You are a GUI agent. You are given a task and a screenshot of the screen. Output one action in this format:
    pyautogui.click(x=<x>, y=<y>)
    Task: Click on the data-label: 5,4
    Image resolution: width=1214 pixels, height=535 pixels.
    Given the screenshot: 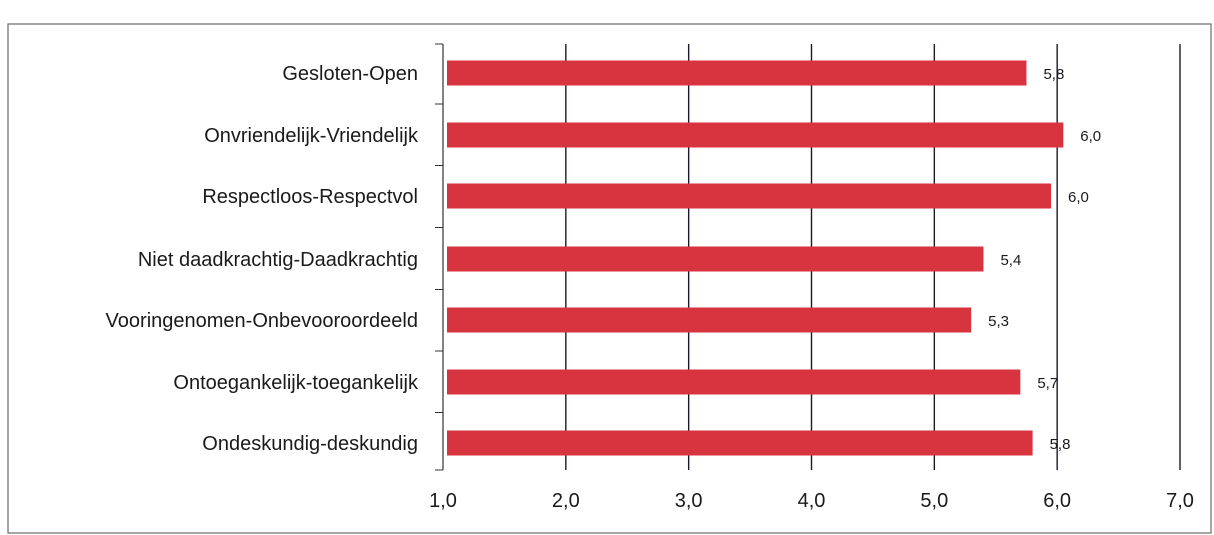 What is the action you would take?
    pyautogui.click(x=1010, y=260)
    